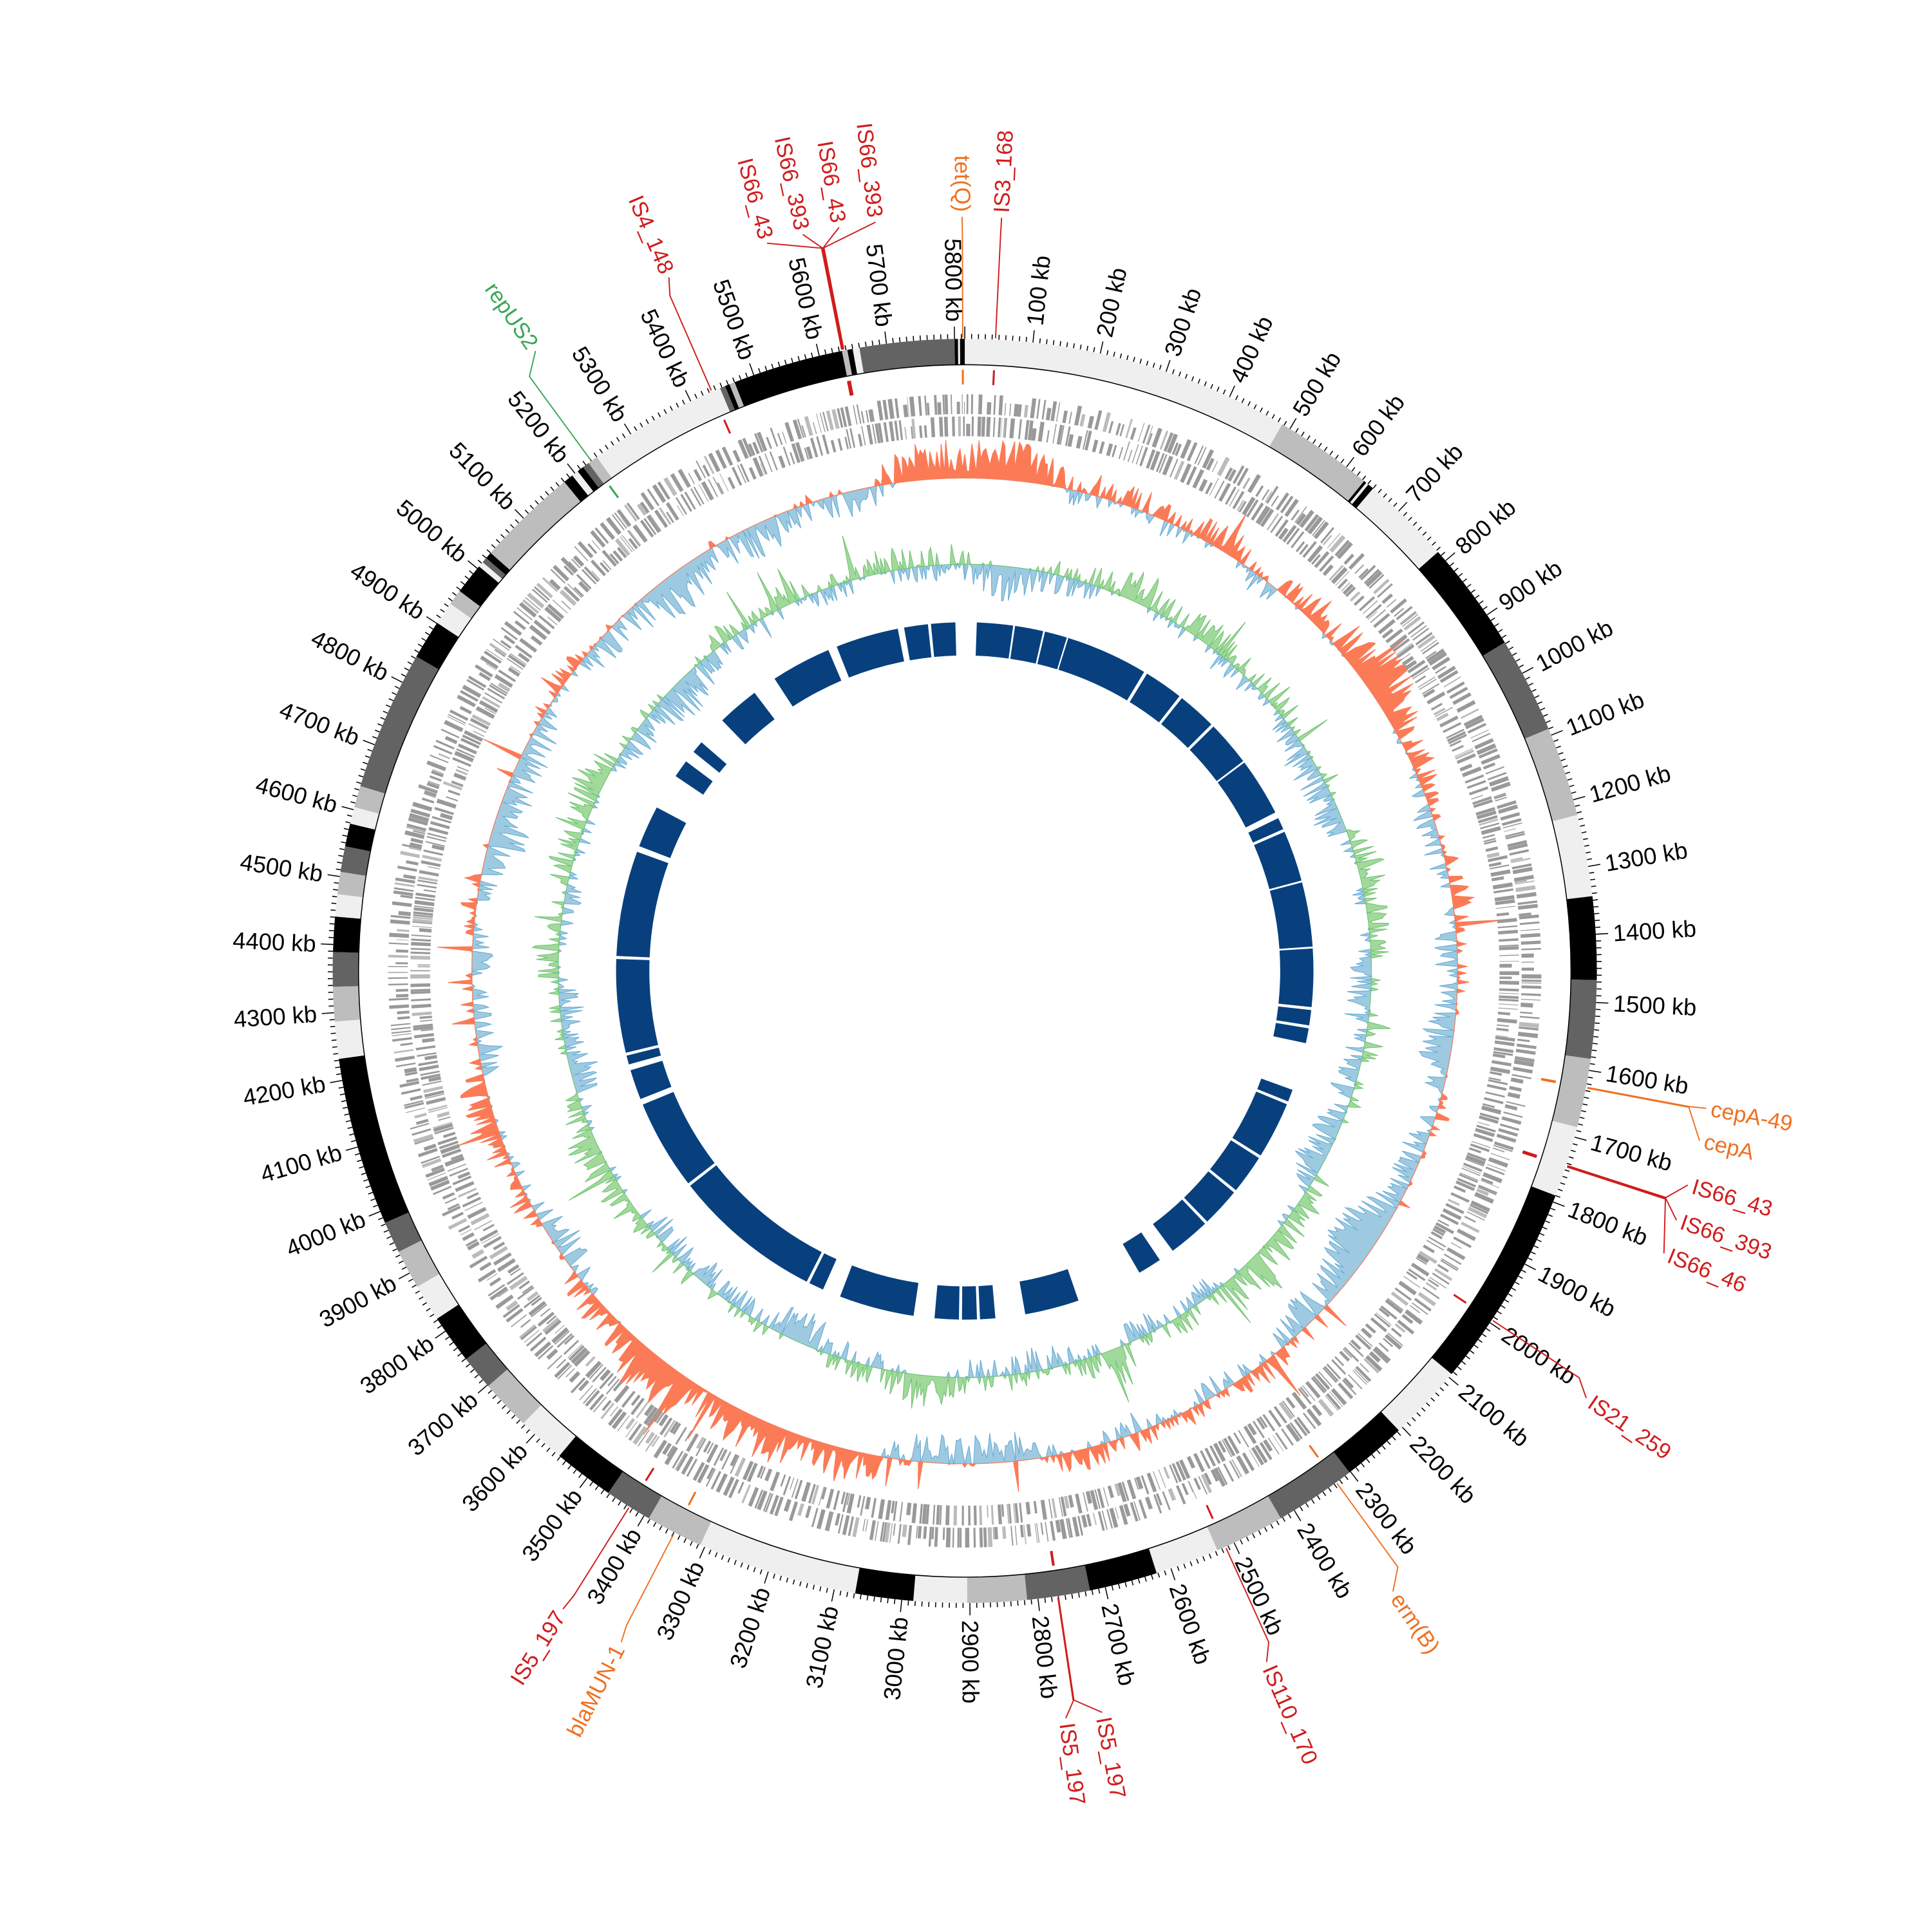 This screenshot has height=1932, width=1932. I want to click on tick-label: 1100 kb, so click(1605, 714).